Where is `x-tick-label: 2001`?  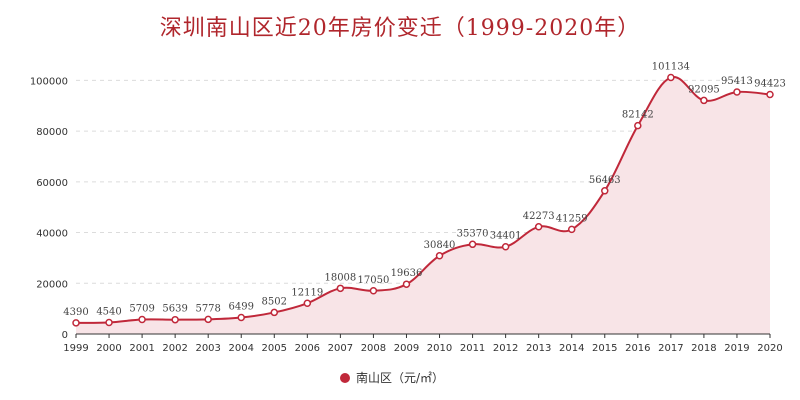
x-tick-label: 2001 is located at coordinates (141, 348).